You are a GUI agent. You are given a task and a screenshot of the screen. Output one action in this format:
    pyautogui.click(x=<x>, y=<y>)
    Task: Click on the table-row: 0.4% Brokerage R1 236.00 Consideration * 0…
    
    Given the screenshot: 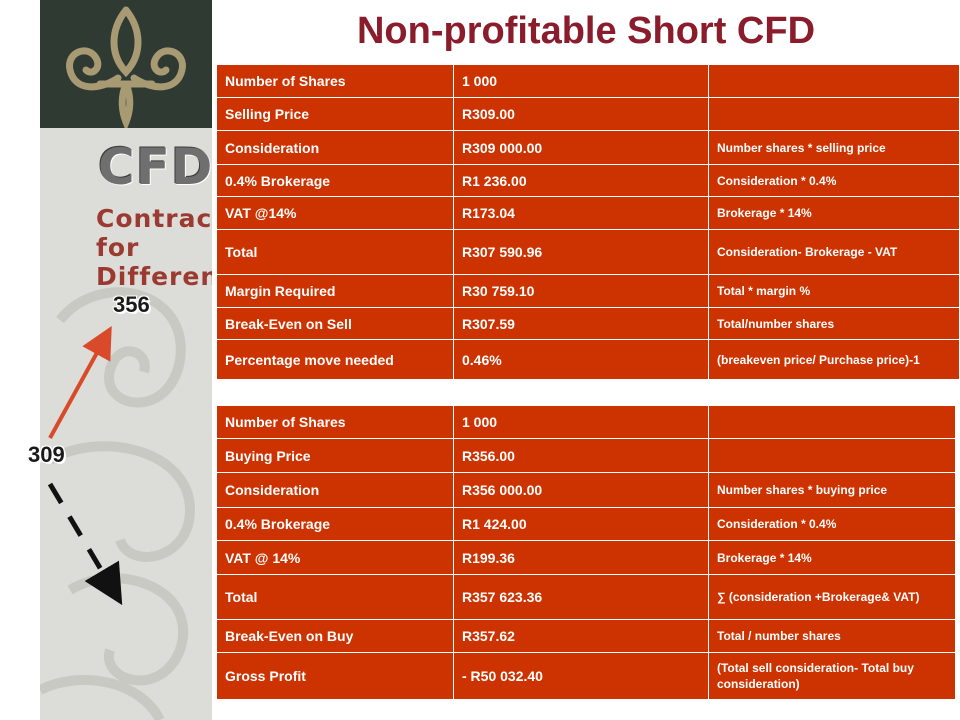 What is the action you would take?
    pyautogui.click(x=588, y=180)
    